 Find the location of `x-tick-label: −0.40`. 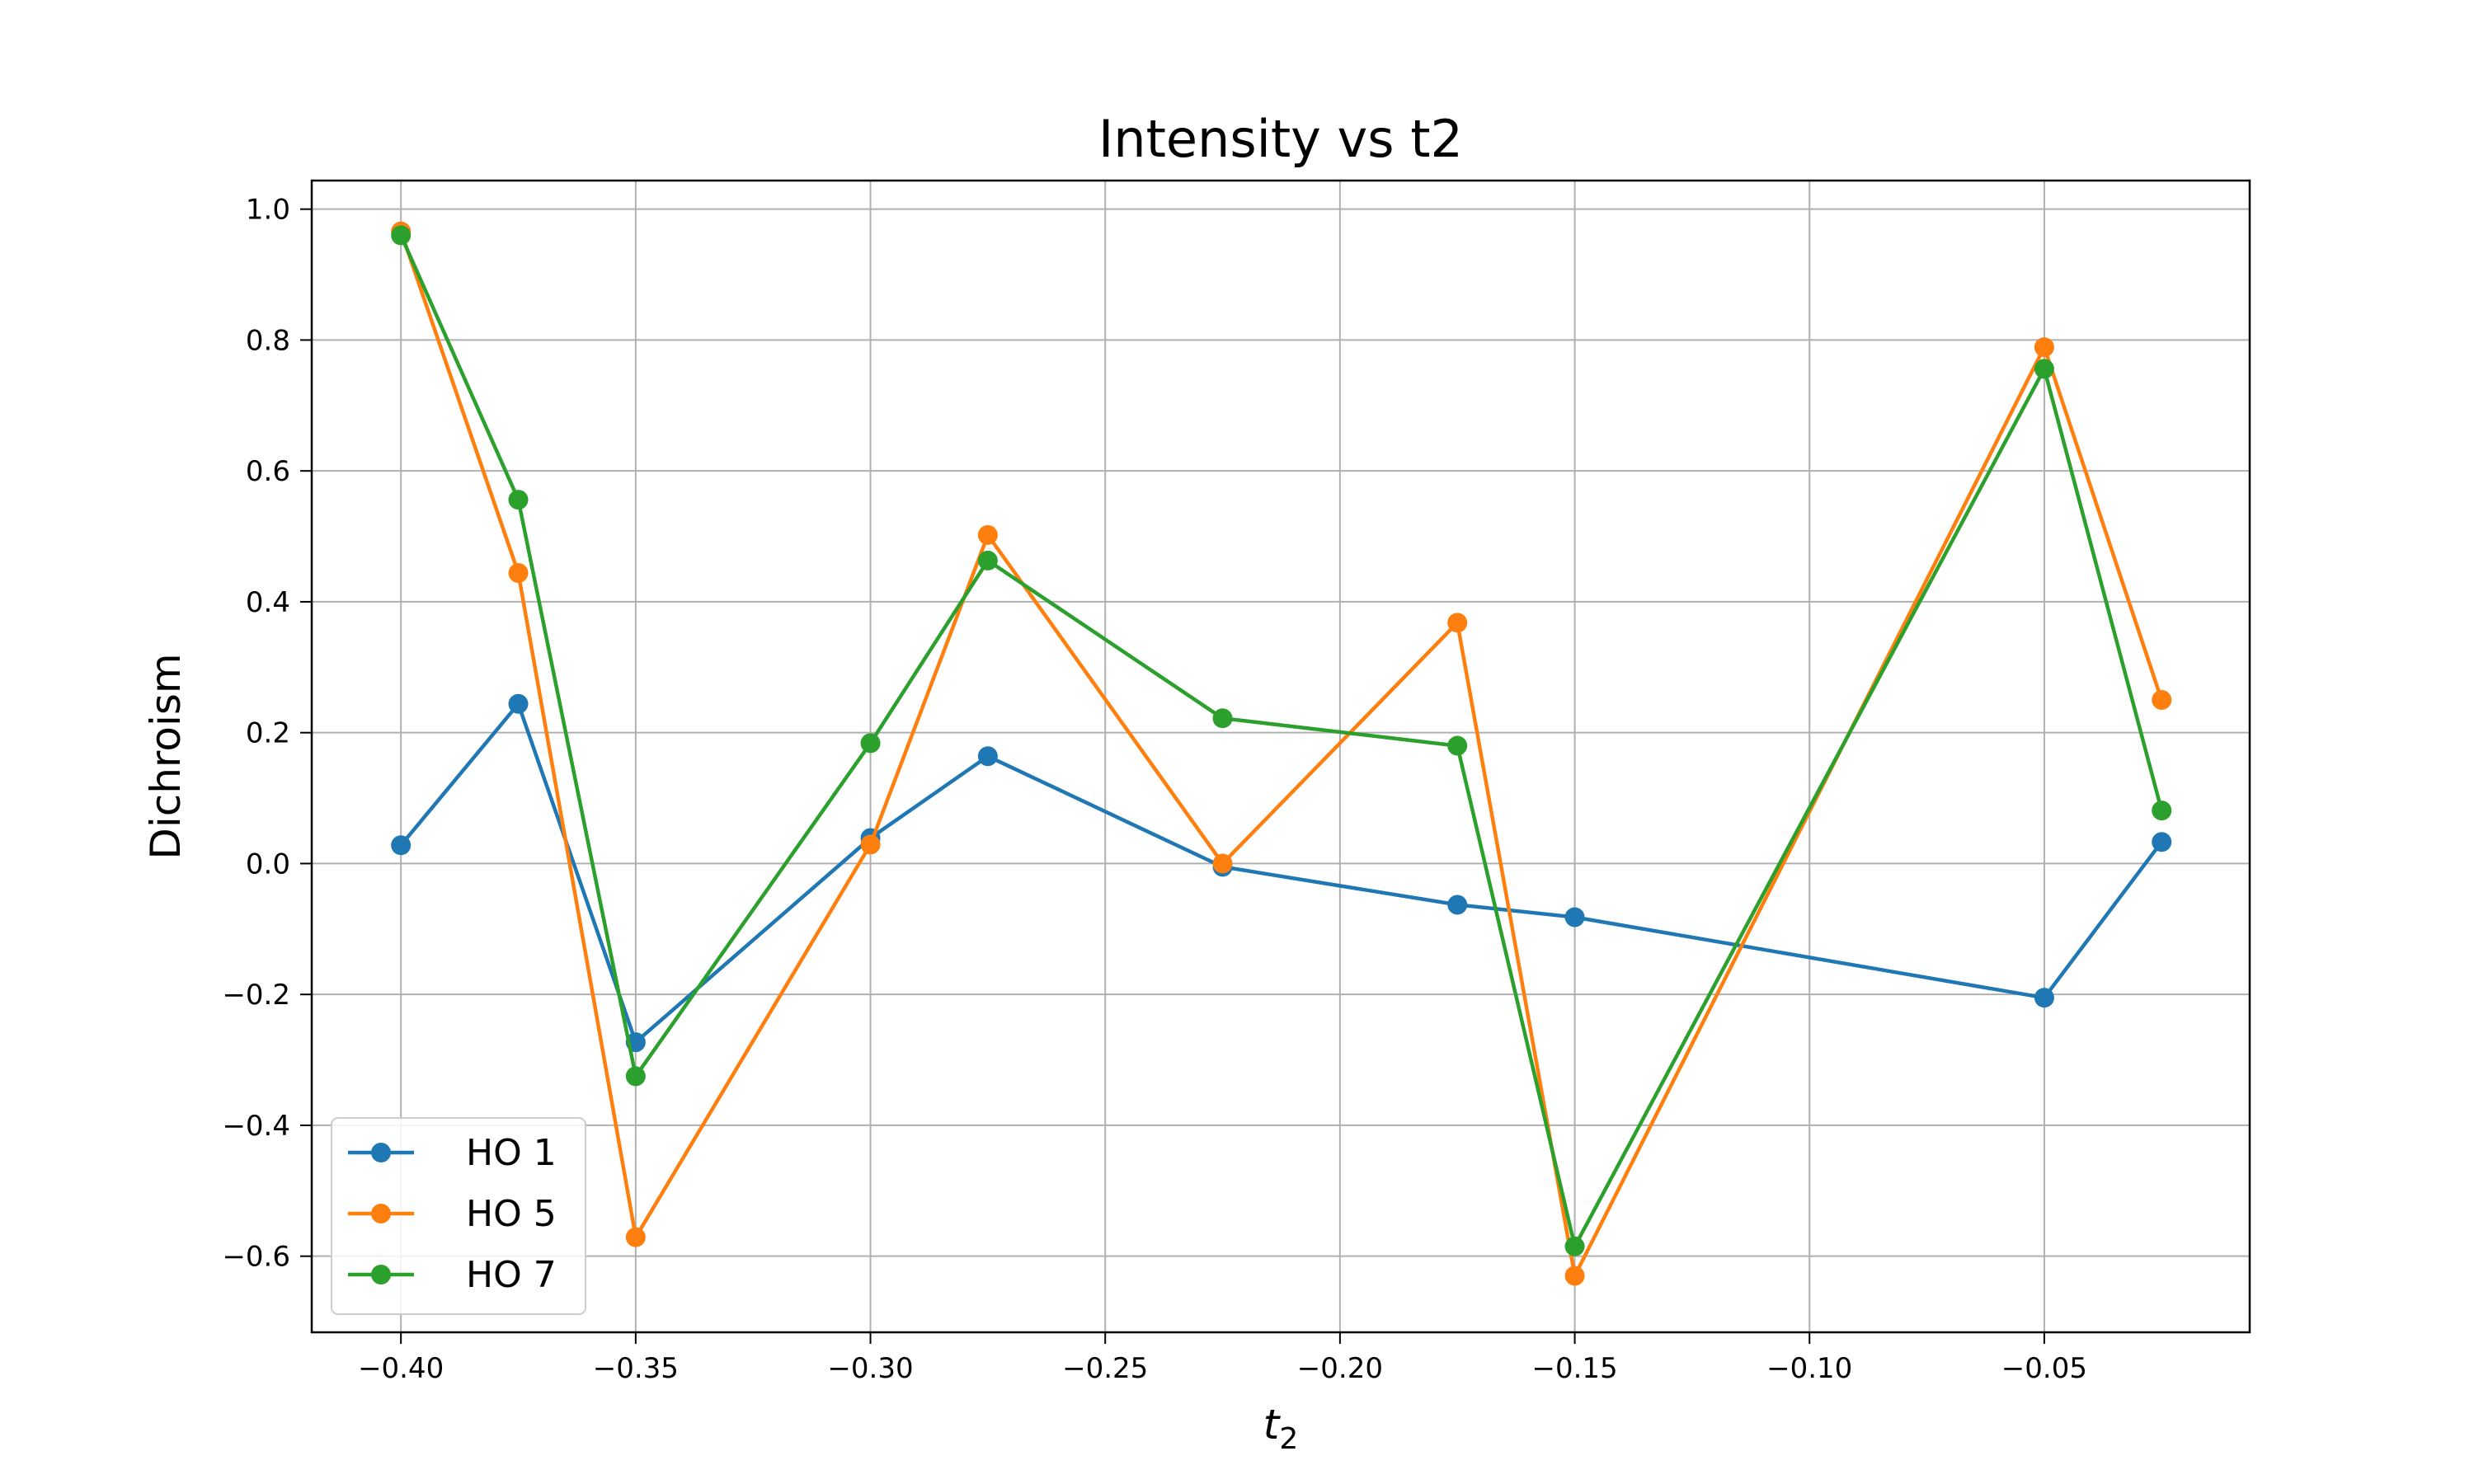

x-tick-label: −0.40 is located at coordinates (401, 1368).